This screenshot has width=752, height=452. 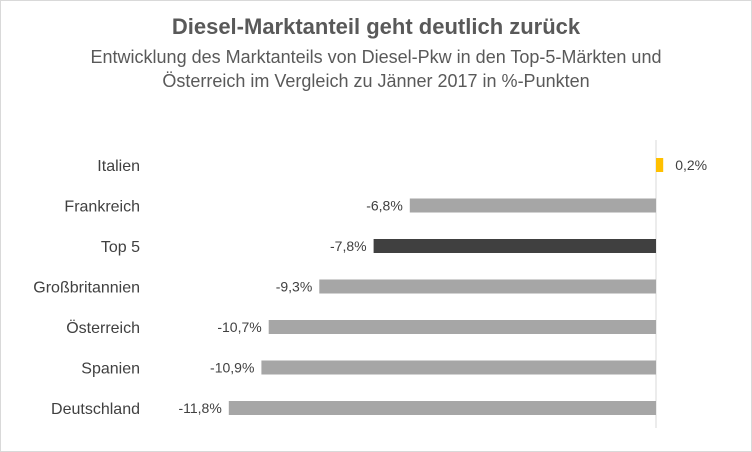 What do you see at coordinates (95, 409) in the screenshot?
I see `category-label-7: Deutschland` at bounding box center [95, 409].